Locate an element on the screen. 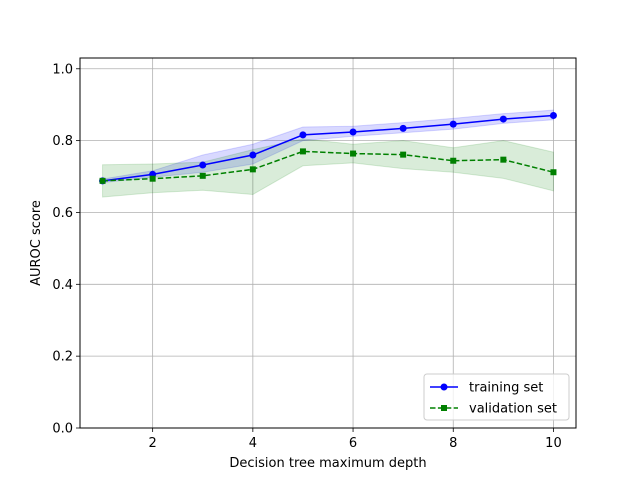 This screenshot has width=640, height=480. confidence-bands is located at coordinates (328, 153).